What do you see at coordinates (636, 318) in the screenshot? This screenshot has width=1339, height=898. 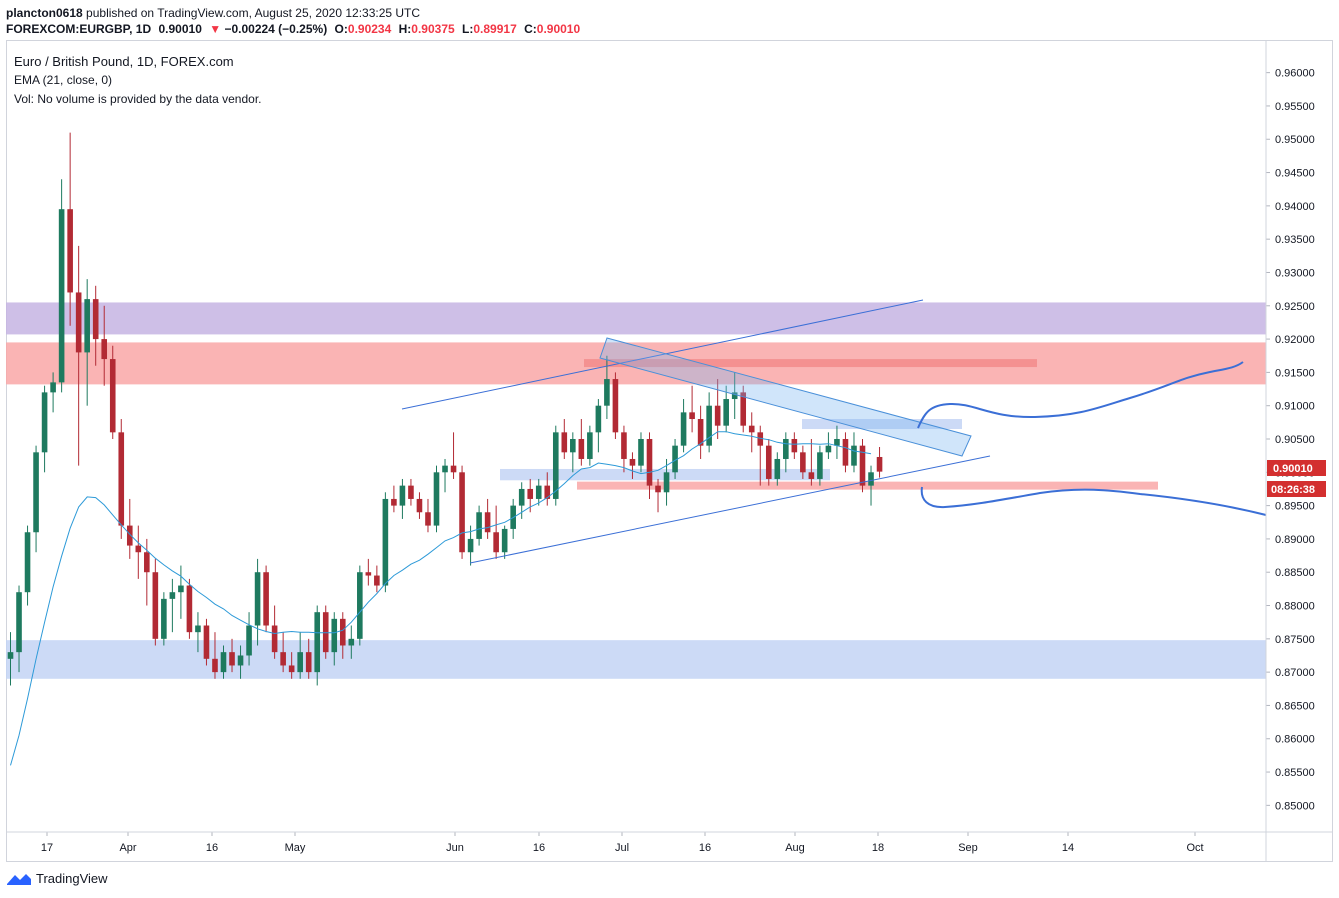 I see `upper-purple-zone` at bounding box center [636, 318].